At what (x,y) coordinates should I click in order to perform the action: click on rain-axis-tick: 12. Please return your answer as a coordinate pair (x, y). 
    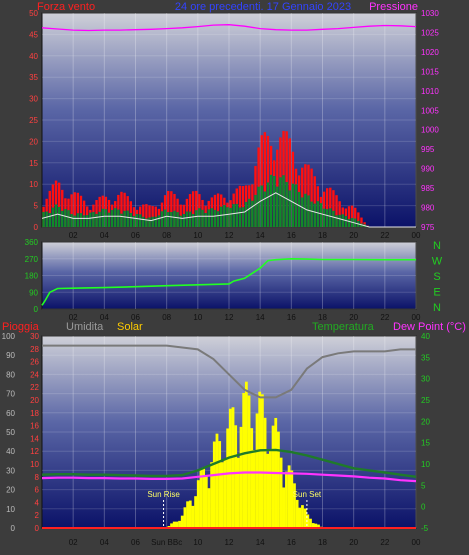
    Looking at the image, I should click on (34, 451).